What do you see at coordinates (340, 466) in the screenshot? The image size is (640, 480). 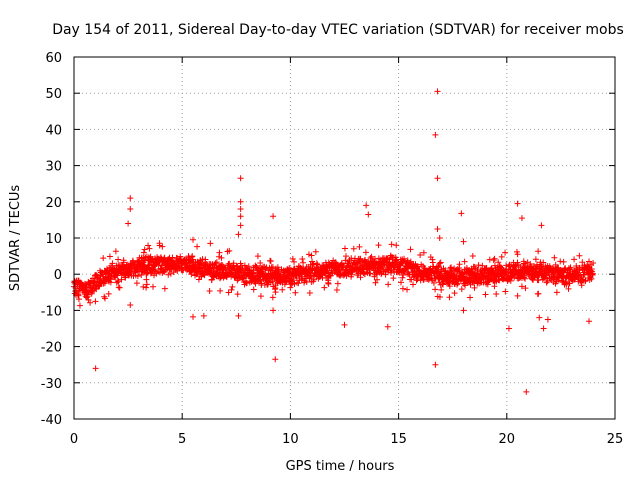 I see `x-axis-label: GPS time / hours` at bounding box center [340, 466].